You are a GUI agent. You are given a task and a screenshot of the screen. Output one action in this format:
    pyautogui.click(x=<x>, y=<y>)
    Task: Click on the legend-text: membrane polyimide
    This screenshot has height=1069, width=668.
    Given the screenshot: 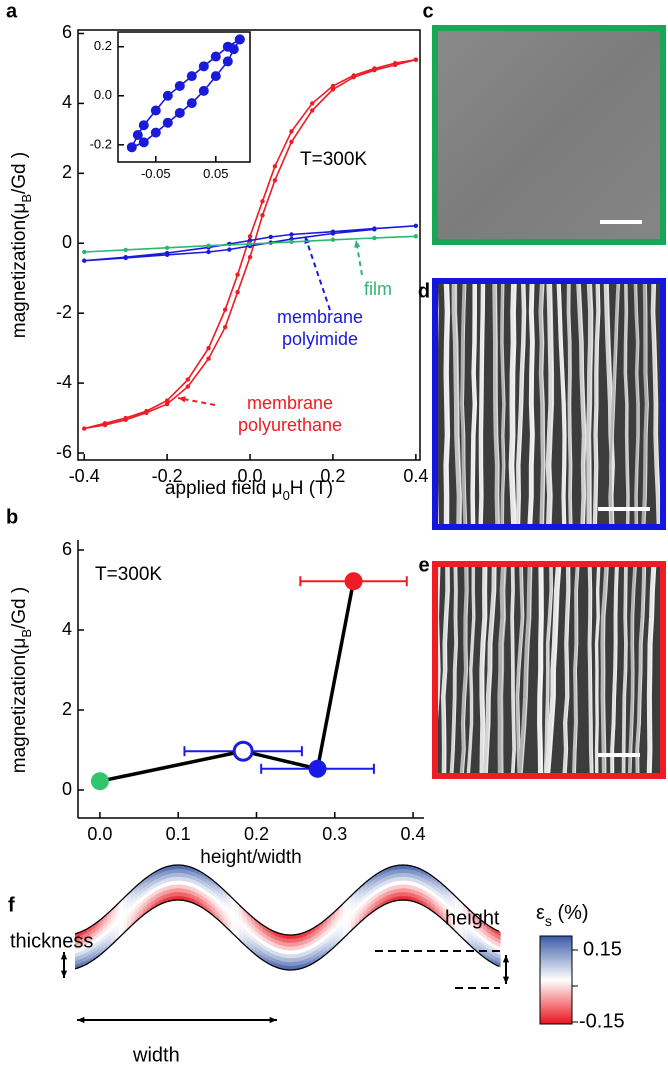 What is the action you would take?
    pyautogui.click(x=320, y=328)
    